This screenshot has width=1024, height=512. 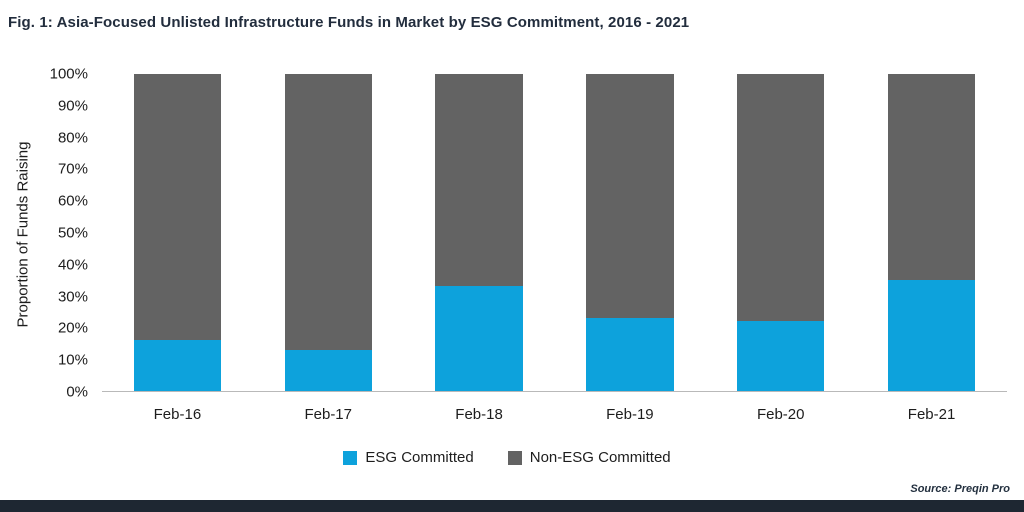 I want to click on x-tick-label: Feb-21, so click(x=931, y=414).